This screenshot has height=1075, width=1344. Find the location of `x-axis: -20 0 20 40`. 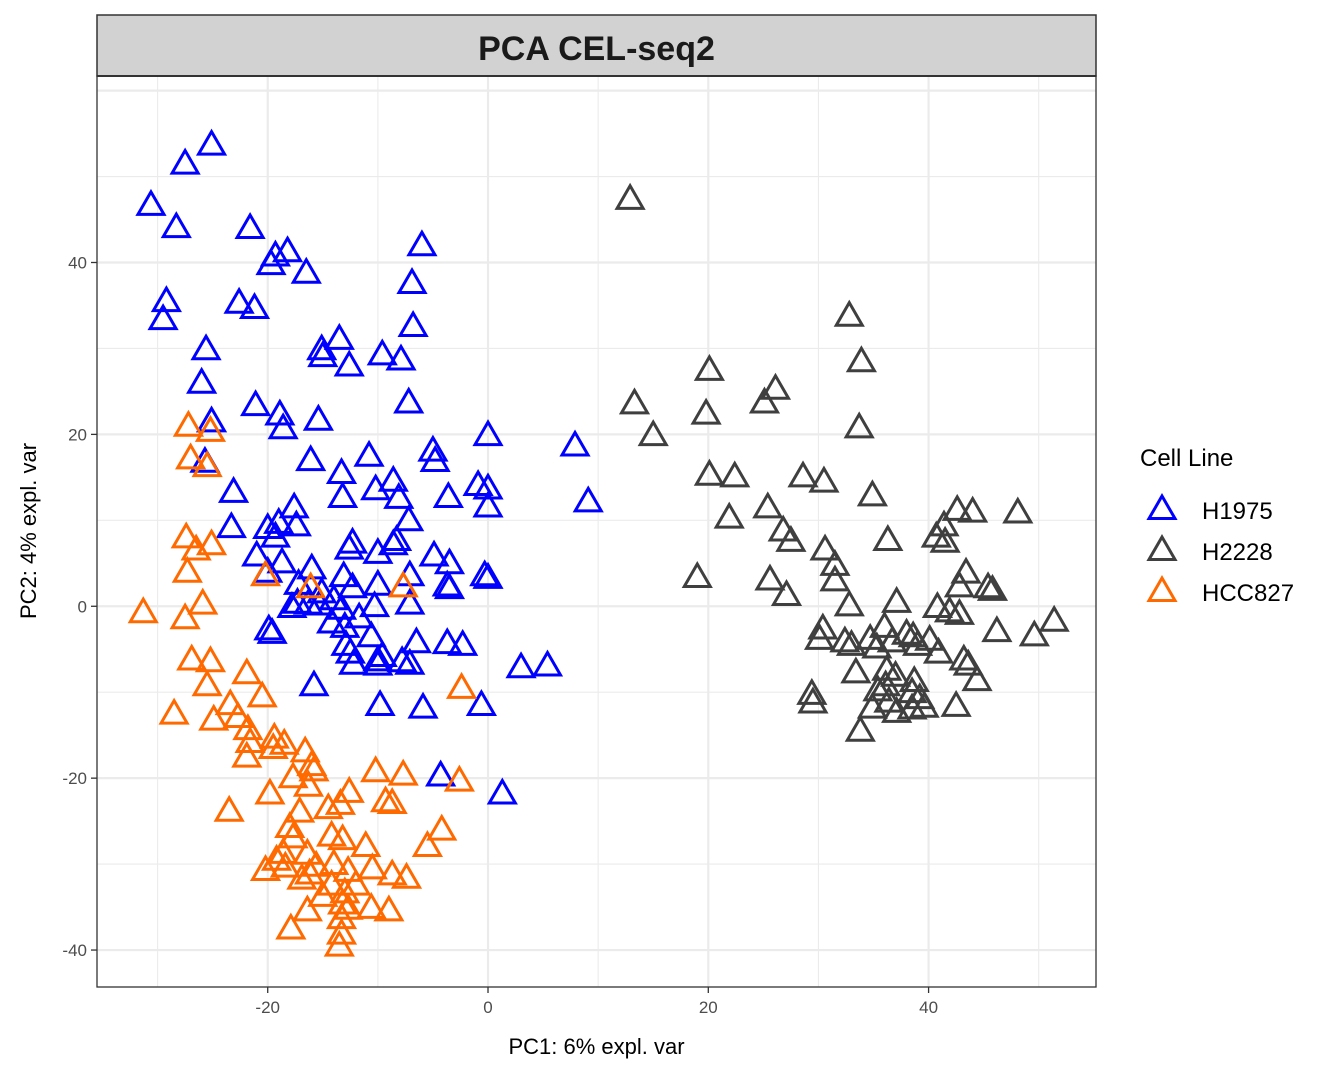

x-axis: -20 0 20 40 is located at coordinates (596, 1002).